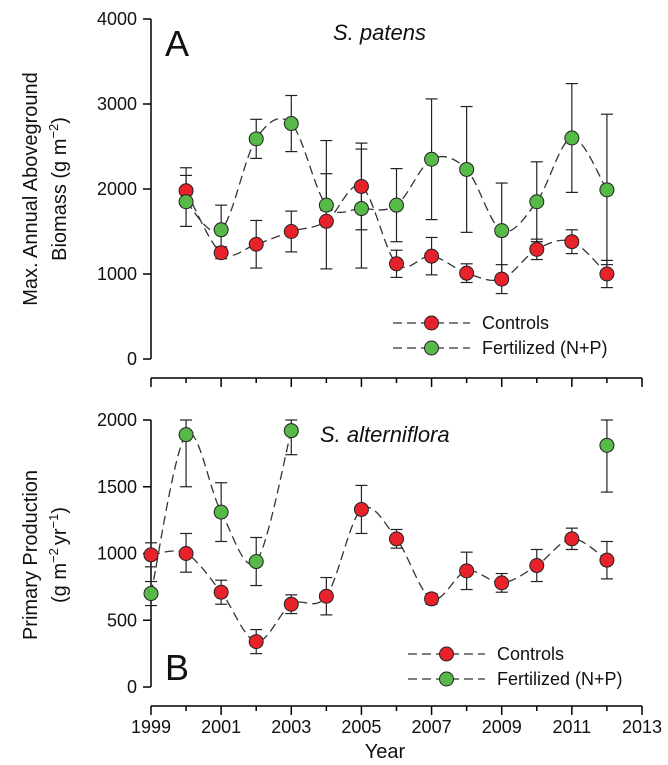  What do you see at coordinates (58, 189) in the screenshot?
I see `panel-a-ylabel-line2: Biomass (g m−2)` at bounding box center [58, 189].